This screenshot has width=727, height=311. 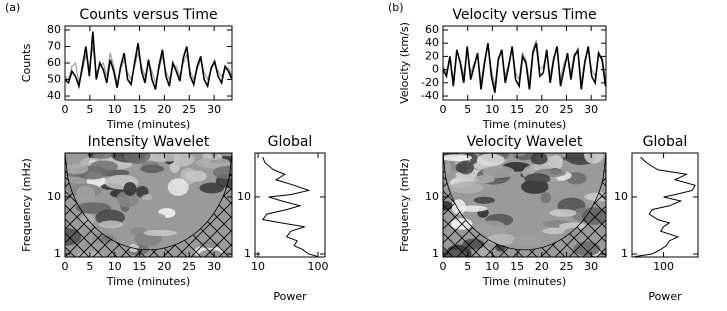 What do you see at coordinates (396, 7) in the screenshot?
I see `panel-label: (b)` at bounding box center [396, 7].